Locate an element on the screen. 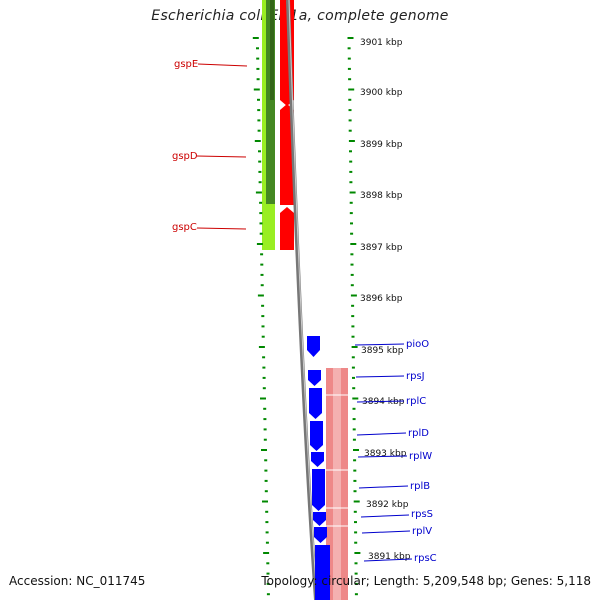 This screenshot has height=600, width=600. gene-label-rplD: rplD is located at coordinates (418, 433).